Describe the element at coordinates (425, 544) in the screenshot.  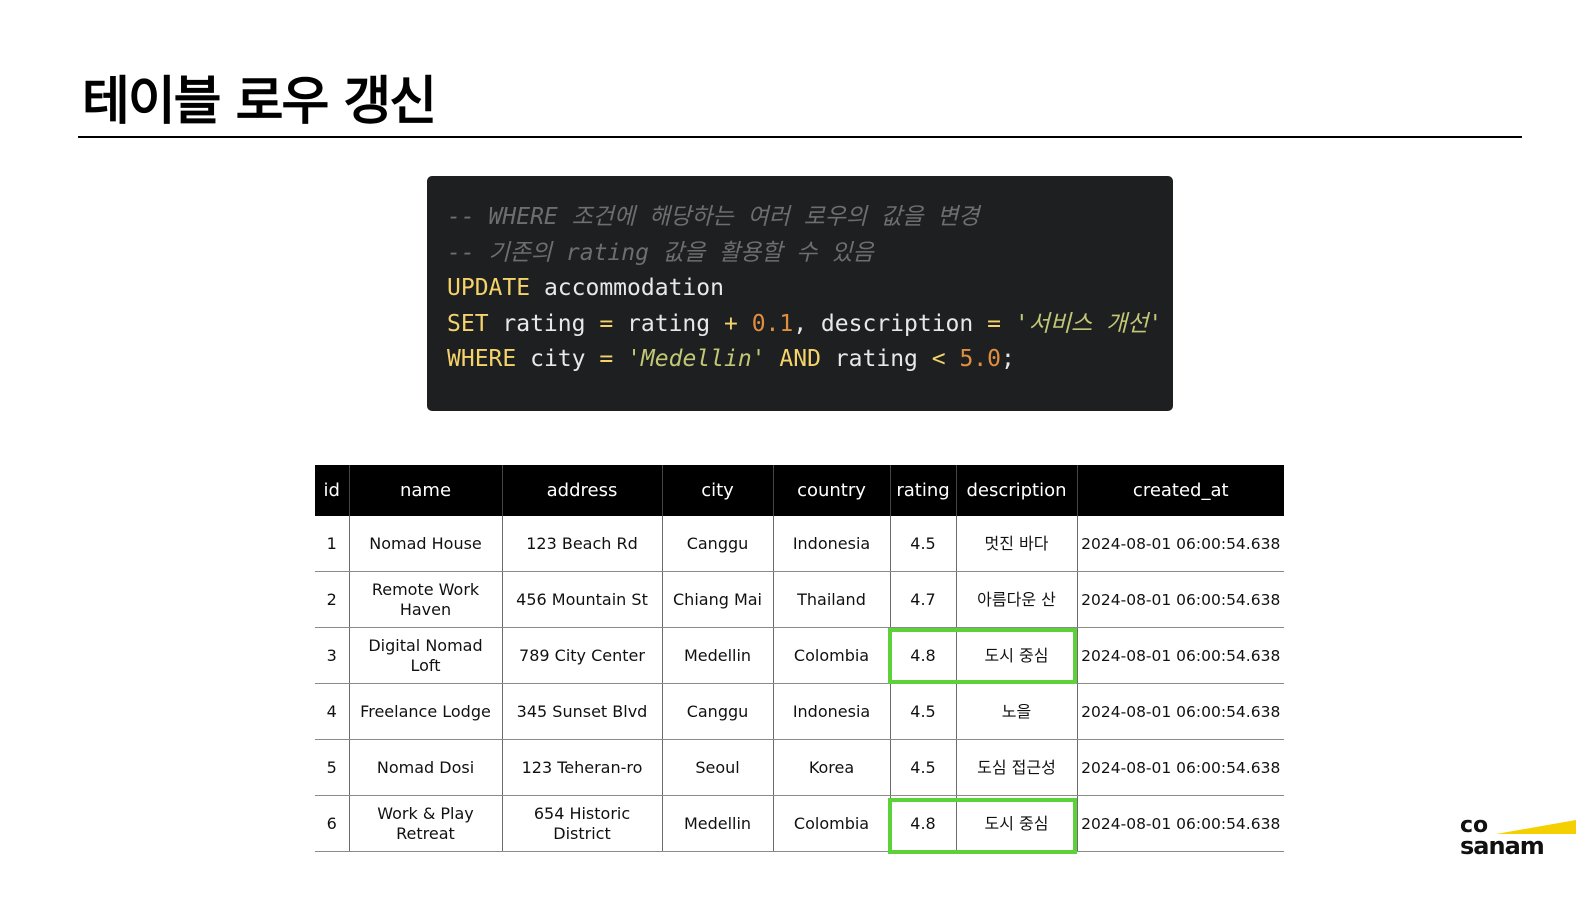
I see `cell-name: Nomad House` at that location.